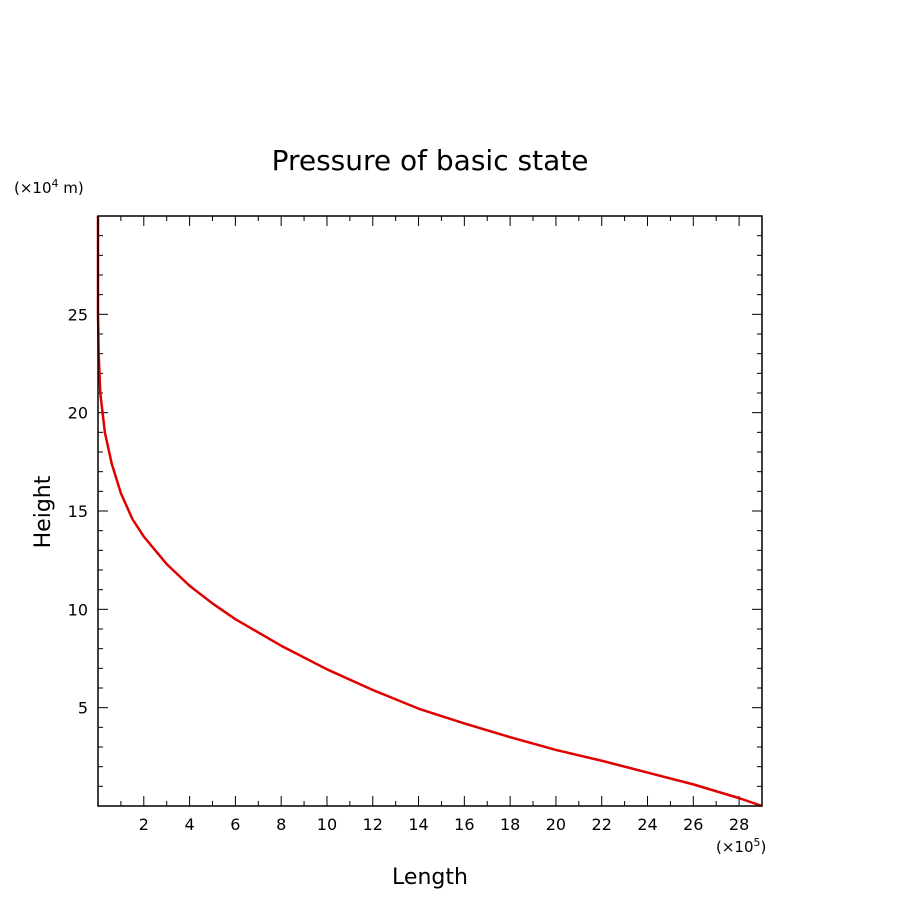 The height and width of the screenshot is (904, 904). Describe the element at coordinates (647, 824) in the screenshot. I see `x-tick-label: 24` at that location.